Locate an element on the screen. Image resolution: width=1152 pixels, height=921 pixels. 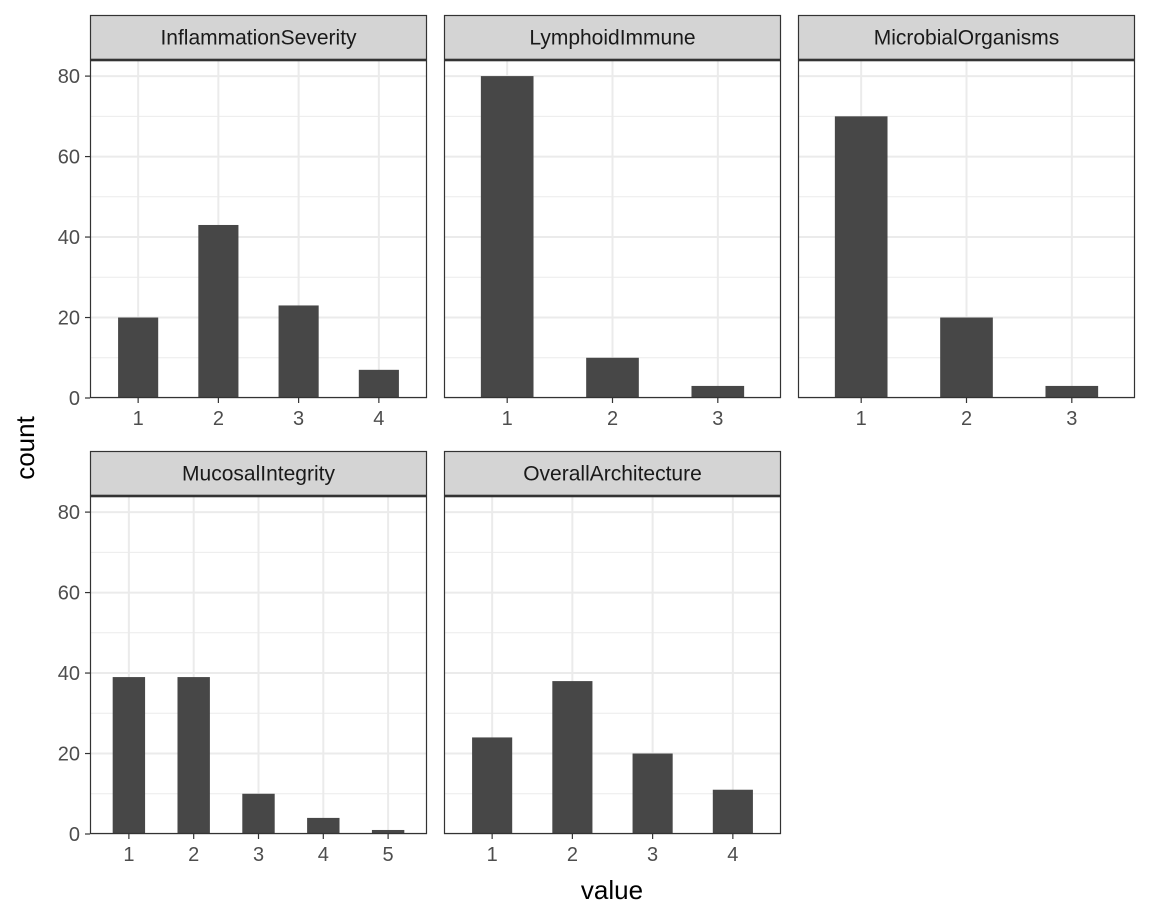
strip-label: OverallArchitecture is located at coordinates (612, 474).